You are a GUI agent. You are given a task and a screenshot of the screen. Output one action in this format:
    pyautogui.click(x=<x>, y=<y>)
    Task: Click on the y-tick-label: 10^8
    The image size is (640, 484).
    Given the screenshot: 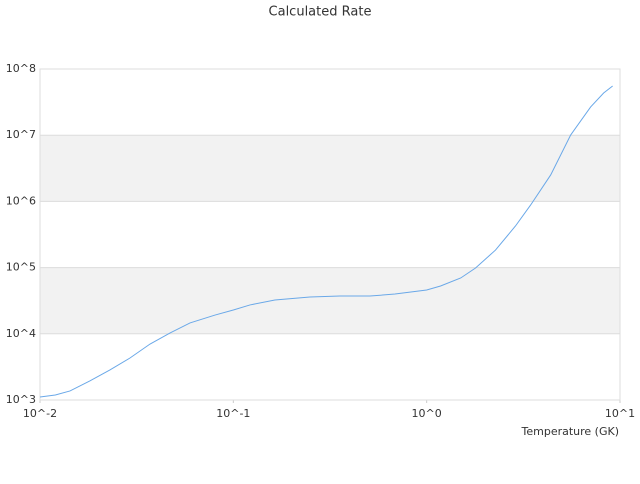 What is the action you would take?
    pyautogui.click(x=21, y=68)
    